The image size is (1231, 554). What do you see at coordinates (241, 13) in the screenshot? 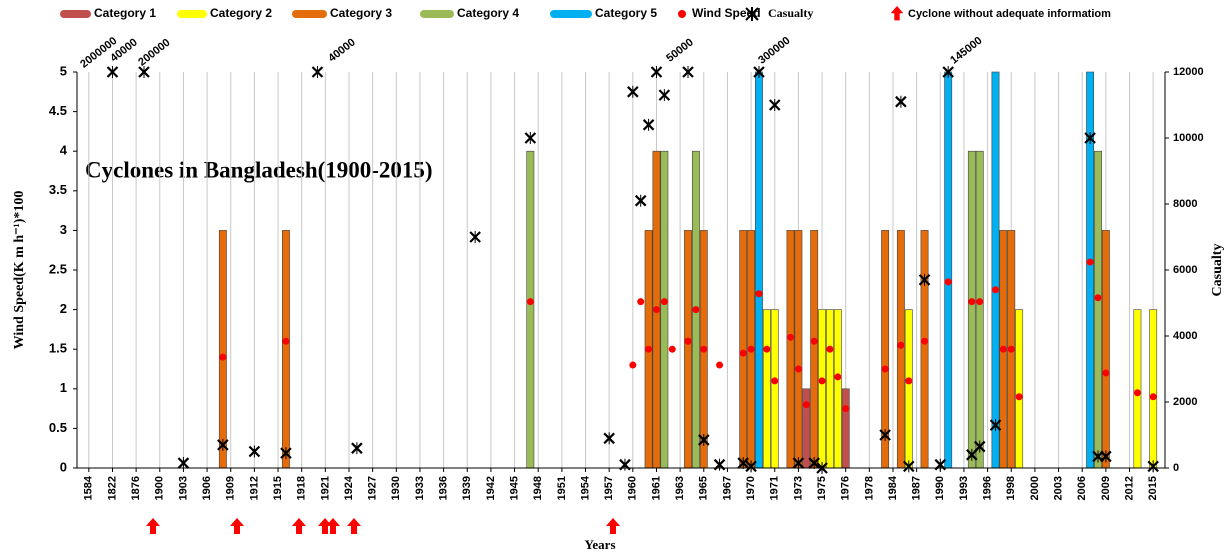
I see `legend-label: Category 2` at bounding box center [241, 13].